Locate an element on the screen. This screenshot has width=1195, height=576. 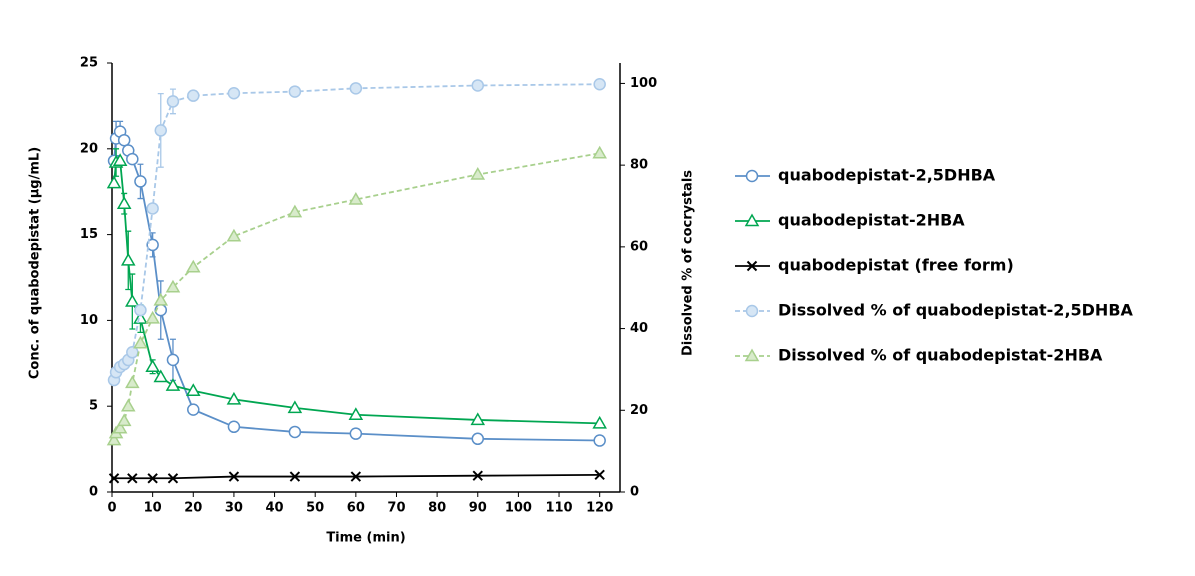
y2-tick-label: 0 is located at coordinates (634, 492).